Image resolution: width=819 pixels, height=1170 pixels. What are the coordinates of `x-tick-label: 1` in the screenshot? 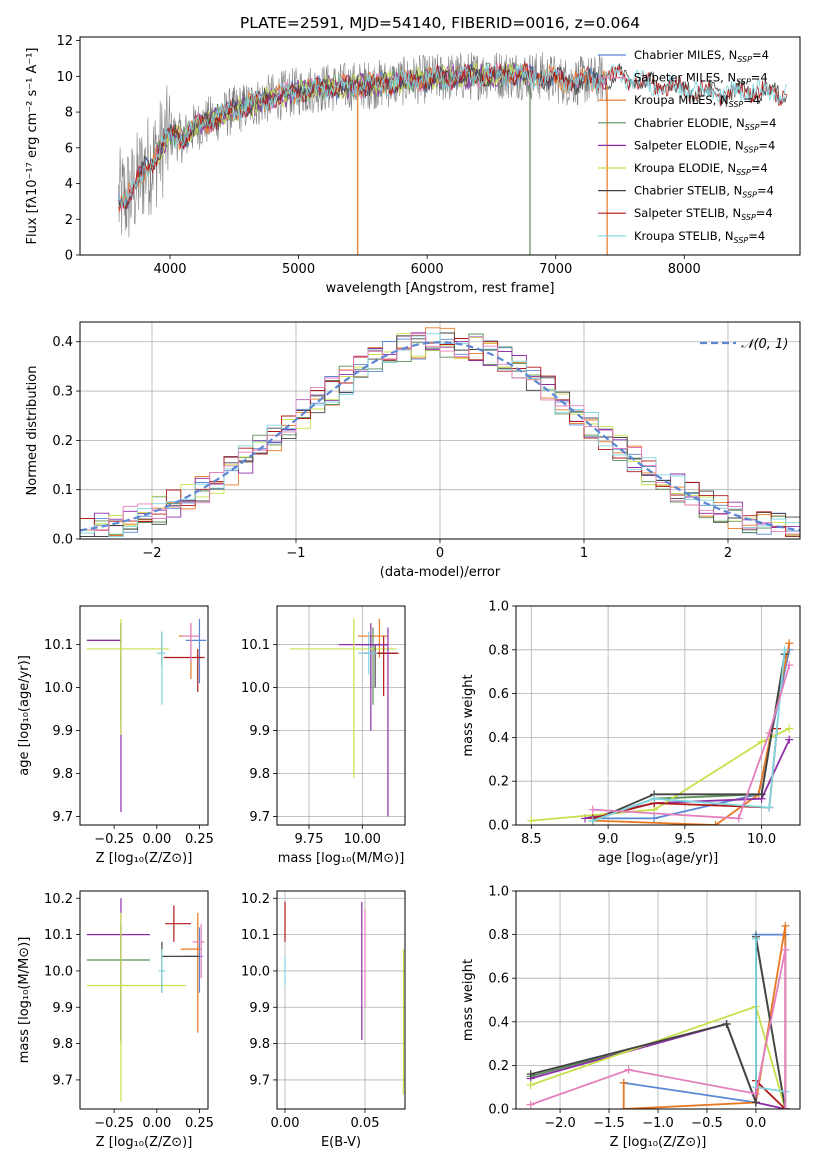 It's located at (584, 553).